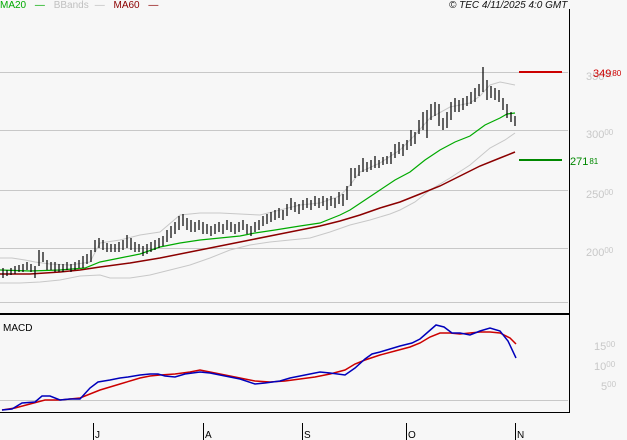 The height and width of the screenshot is (440, 627). What do you see at coordinates (208, 435) in the screenshot?
I see `month-label-aug: A` at bounding box center [208, 435].